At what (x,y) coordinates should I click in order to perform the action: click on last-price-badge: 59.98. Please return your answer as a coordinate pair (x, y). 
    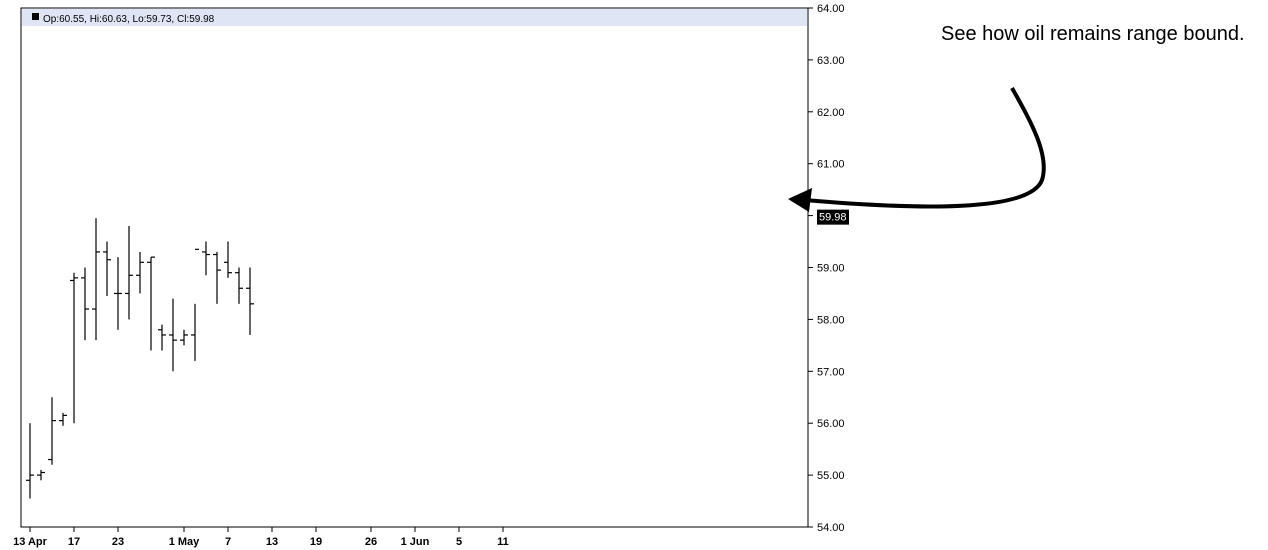
    Looking at the image, I should click on (833, 217).